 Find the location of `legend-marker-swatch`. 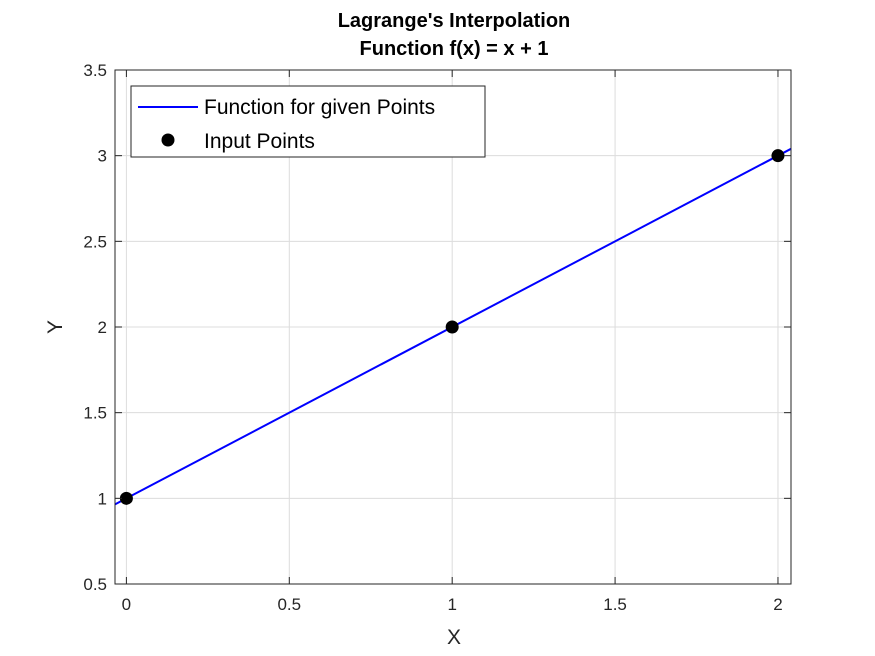

legend-marker-swatch is located at coordinates (168, 140).